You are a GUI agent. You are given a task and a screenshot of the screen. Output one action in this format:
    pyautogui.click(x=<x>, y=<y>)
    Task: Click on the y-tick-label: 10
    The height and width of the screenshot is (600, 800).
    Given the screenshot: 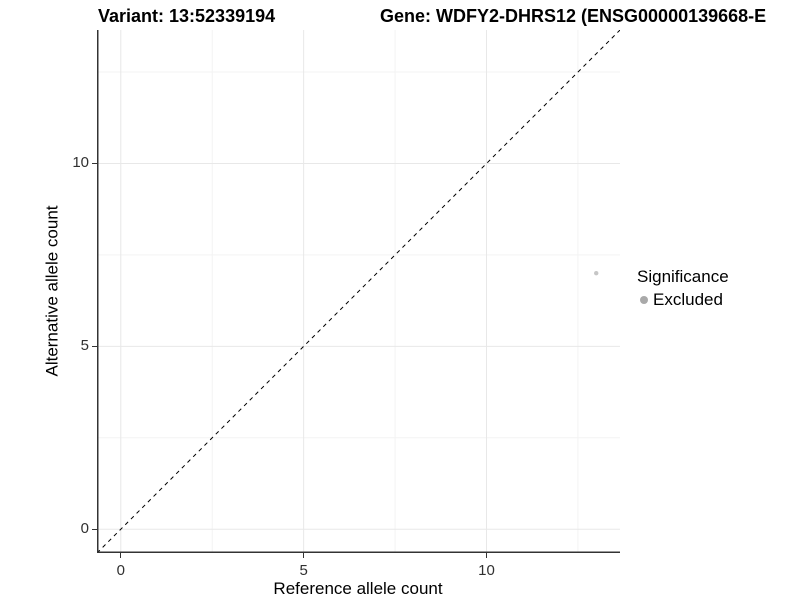 What is the action you would take?
    pyautogui.click(x=80, y=163)
    